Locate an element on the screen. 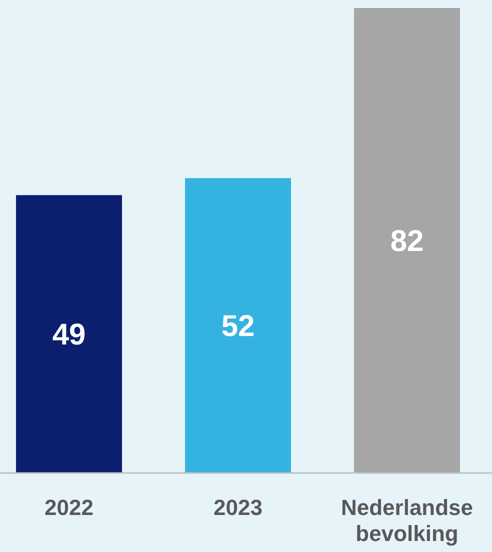 The height and width of the screenshot is (552, 492). data-label: 82 is located at coordinates (407, 241).